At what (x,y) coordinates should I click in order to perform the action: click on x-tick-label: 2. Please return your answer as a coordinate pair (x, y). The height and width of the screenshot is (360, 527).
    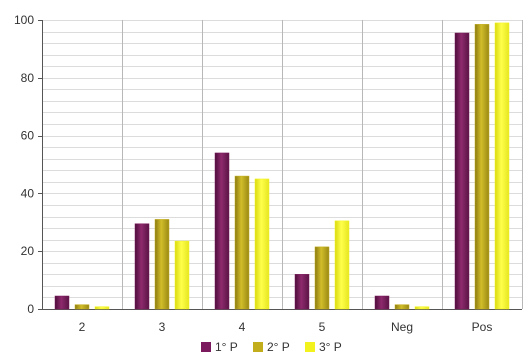
    Looking at the image, I should click on (82, 327).